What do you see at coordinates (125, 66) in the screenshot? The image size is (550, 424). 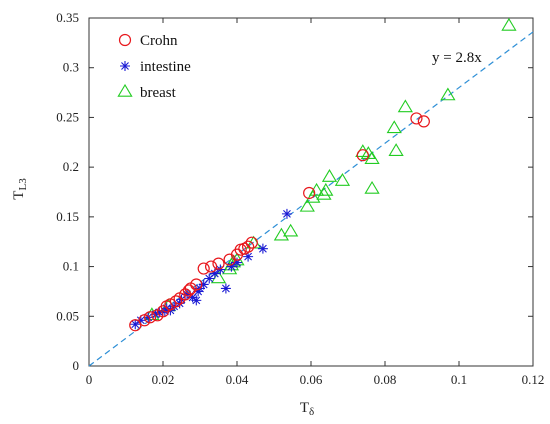 I see `legend-intestine-marker` at bounding box center [125, 66].